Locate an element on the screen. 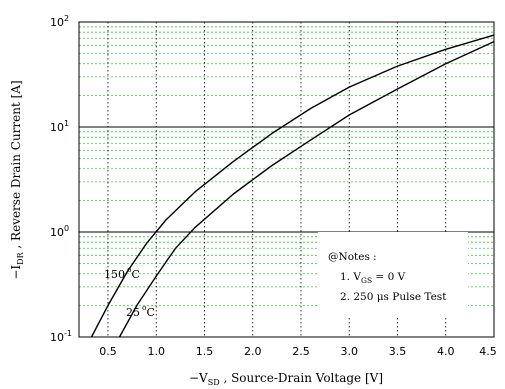 The height and width of the screenshot is (389, 505). x-tick-labels: 0.5 1.0 1.5 2.0 2.5 3.0 3.5 4.0 4.5 is located at coordinates (298, 351).